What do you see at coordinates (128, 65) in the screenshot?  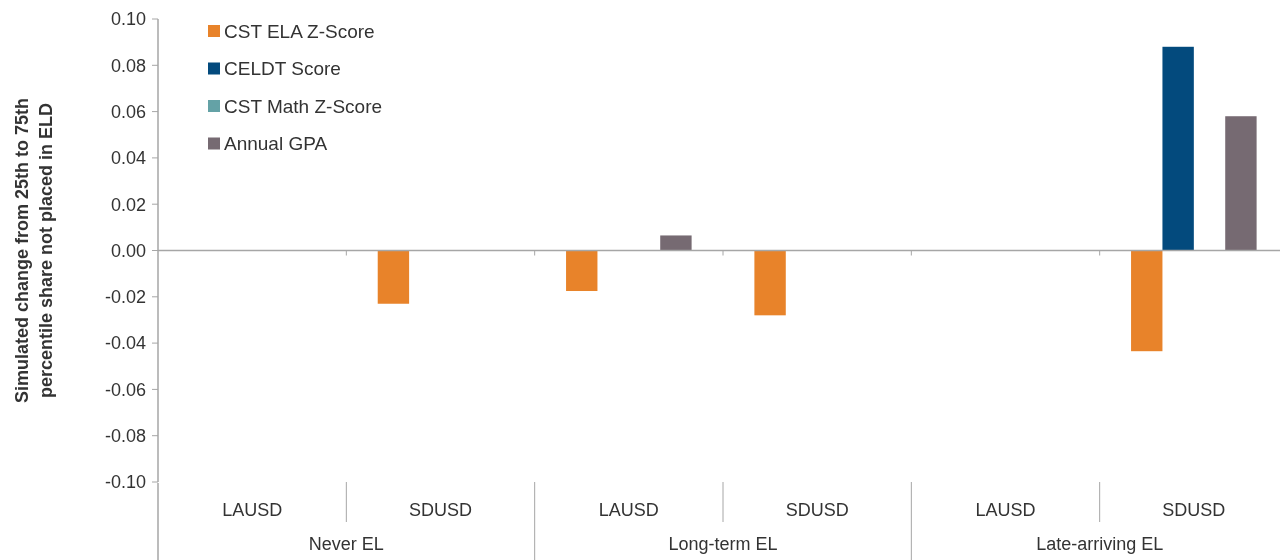 I see `y-tick-label: 0.08` at bounding box center [128, 65].